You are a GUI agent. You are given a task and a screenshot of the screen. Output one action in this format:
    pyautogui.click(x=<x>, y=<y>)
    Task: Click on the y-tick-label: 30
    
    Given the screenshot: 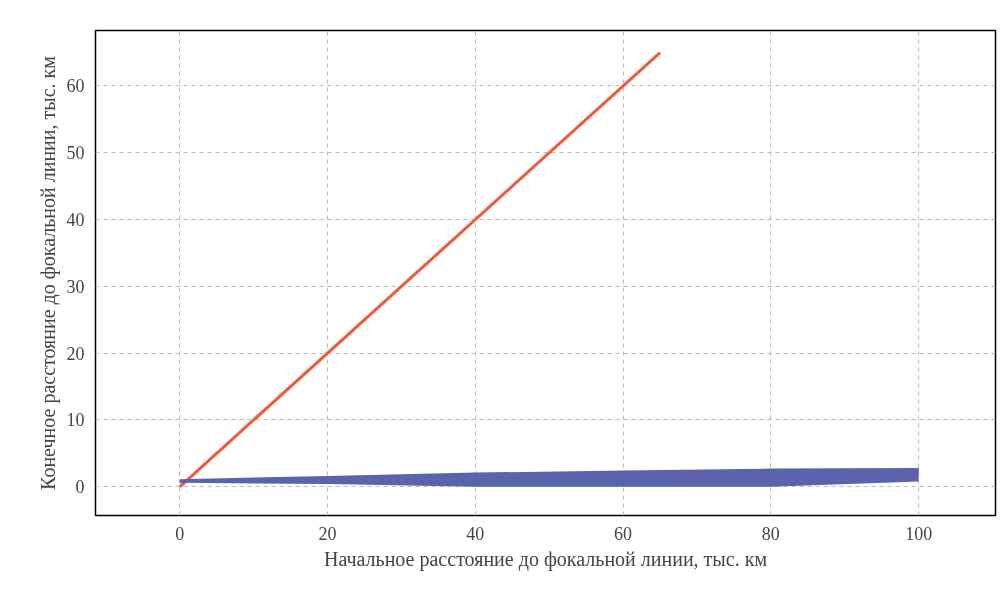 What is the action you would take?
    pyautogui.click(x=75, y=286)
    